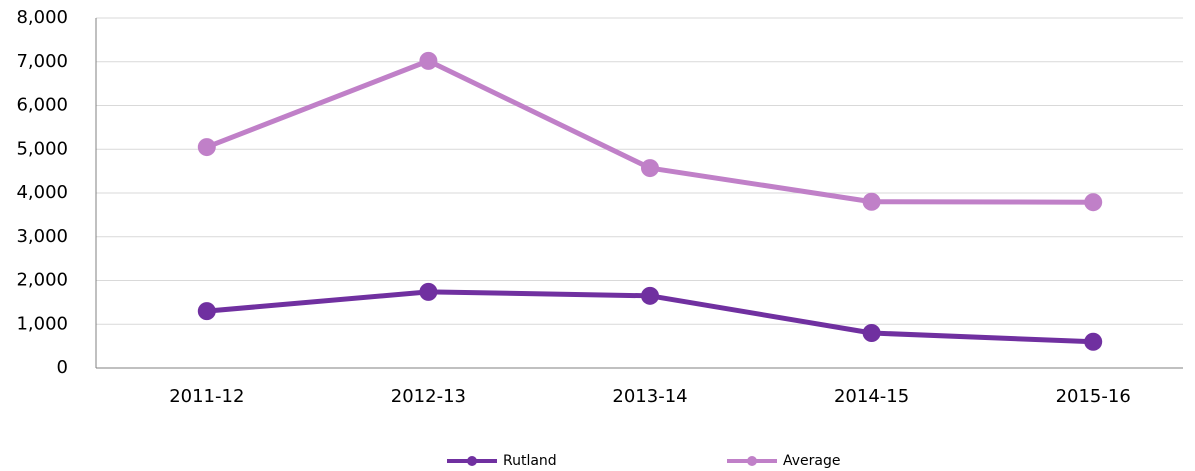 This screenshot has width=1195, height=471. I want to click on y-tick-label: 7,000, so click(42, 61).